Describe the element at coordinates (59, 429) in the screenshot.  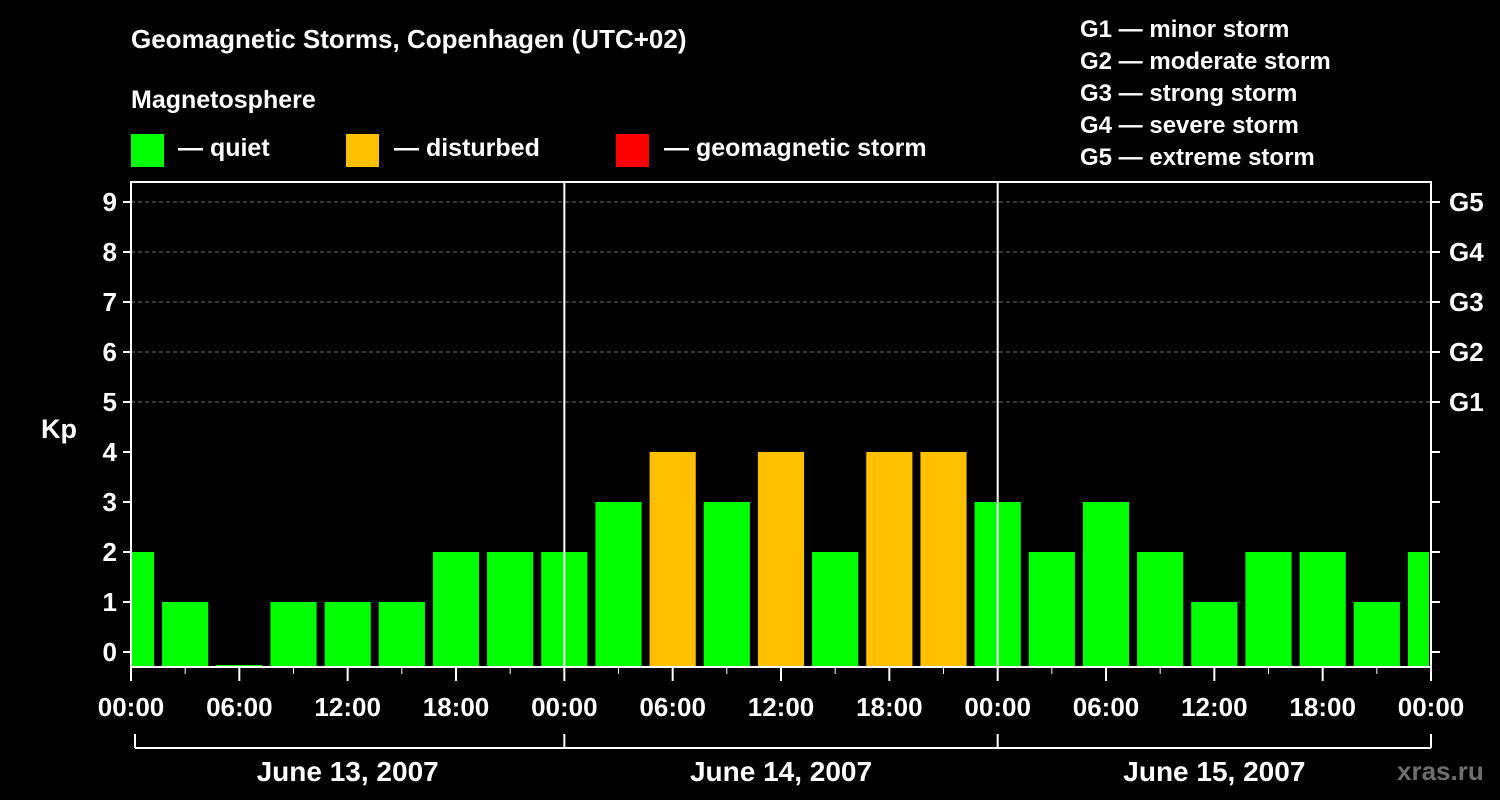
I see `y-axis-label: Kp` at that location.